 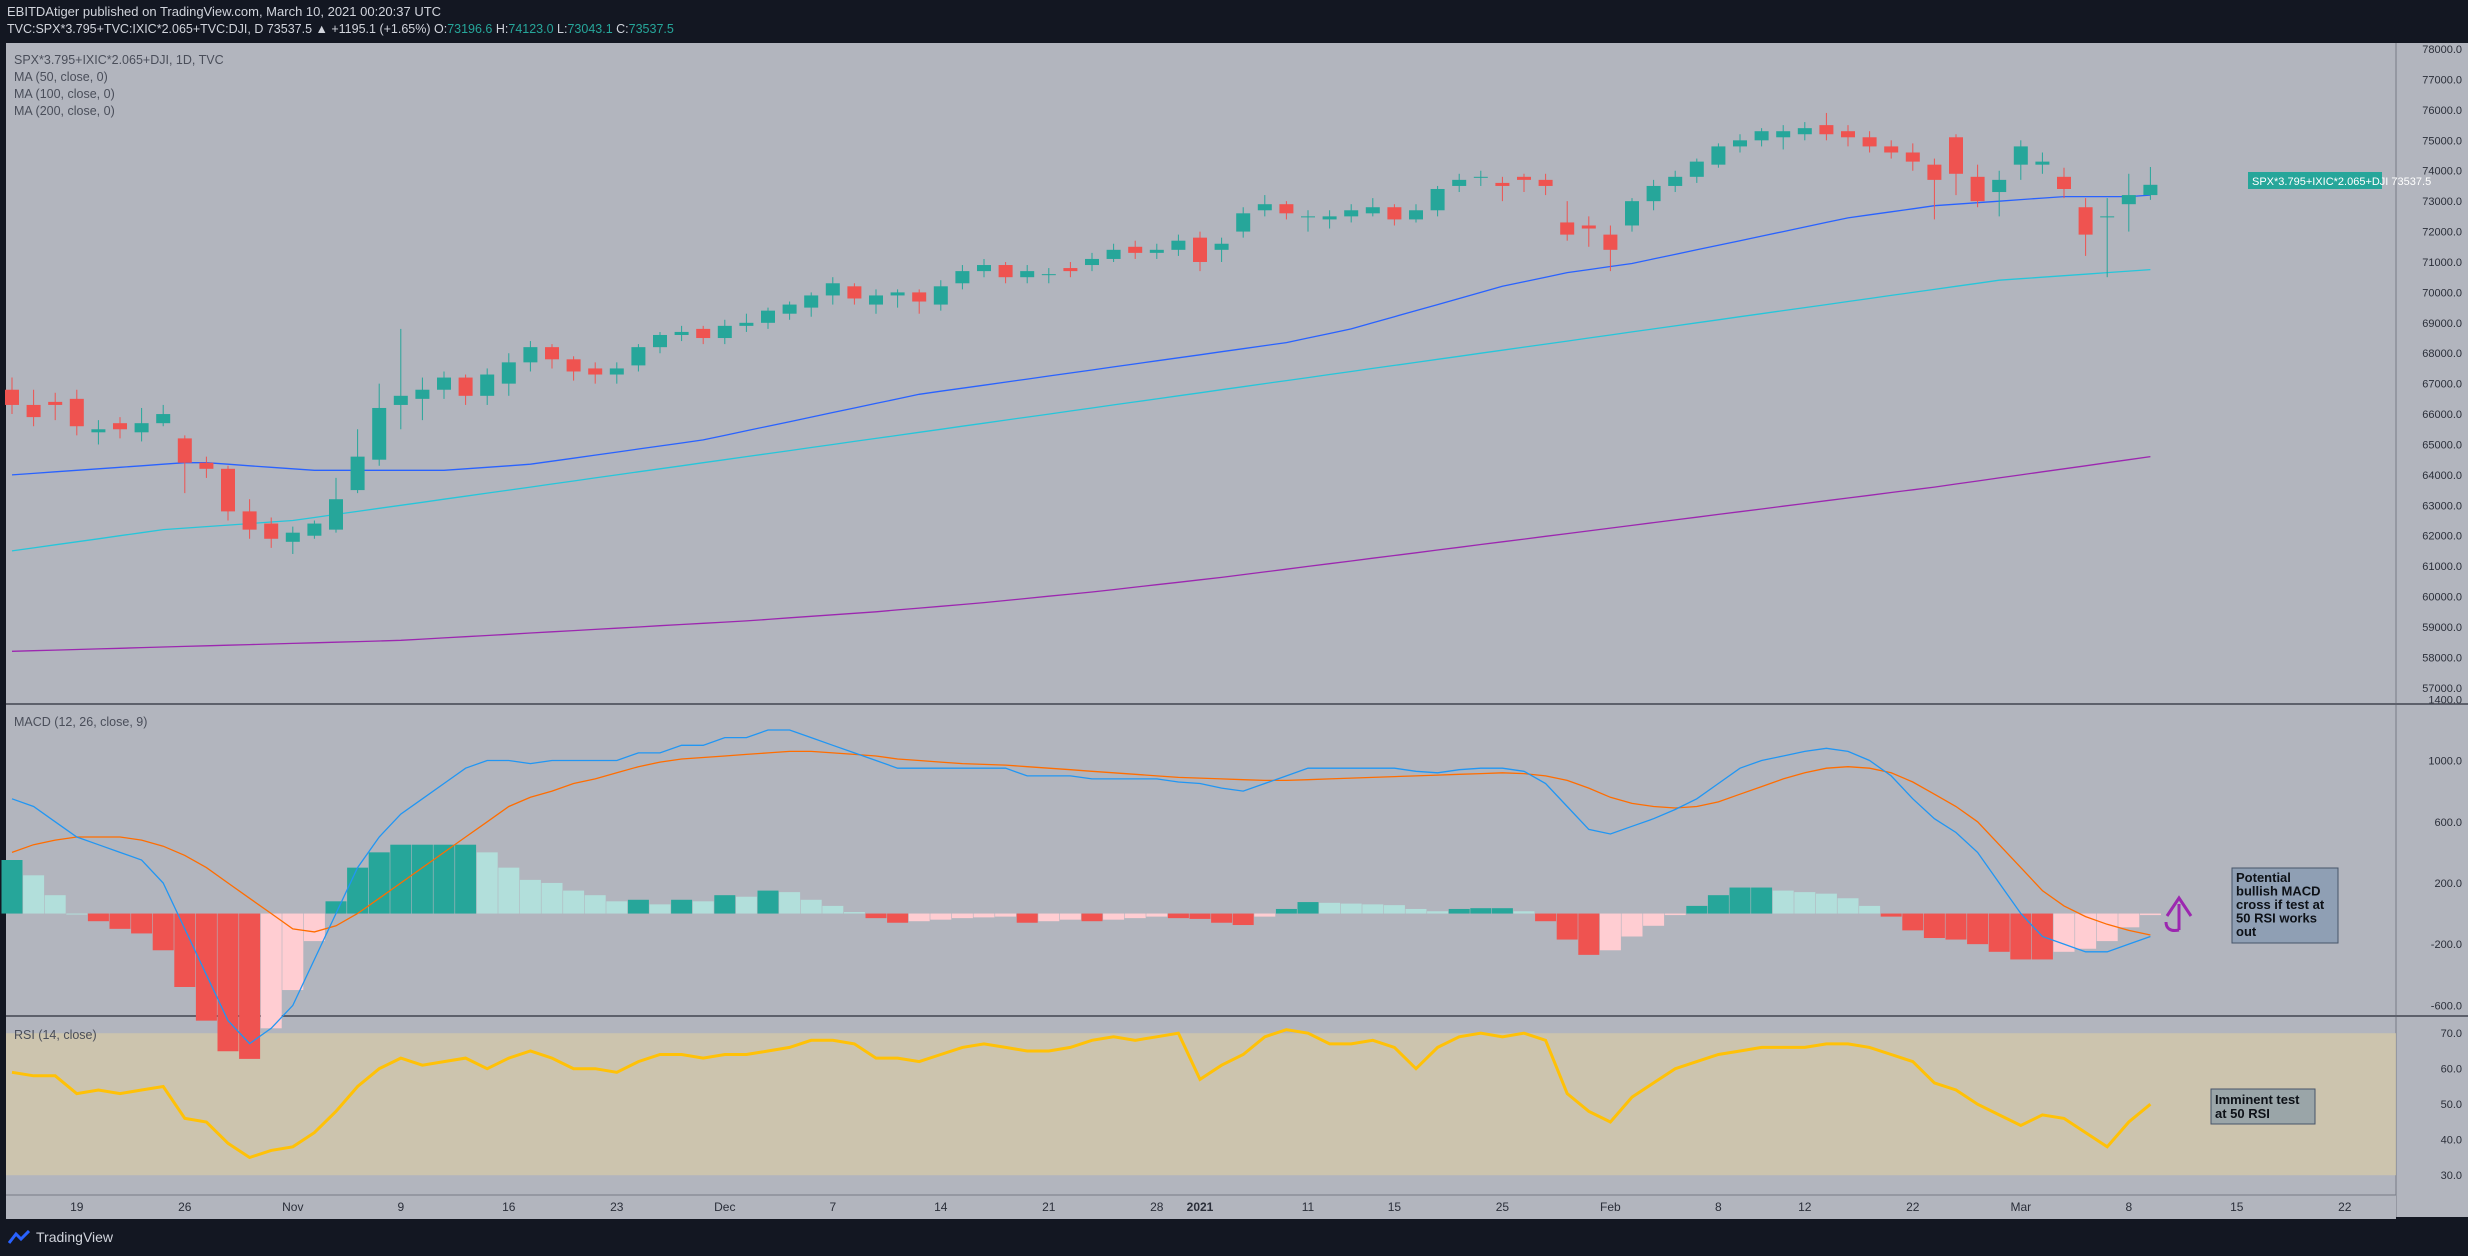 I want to click on tradingview-logo-icon, so click(x=19, y=1237).